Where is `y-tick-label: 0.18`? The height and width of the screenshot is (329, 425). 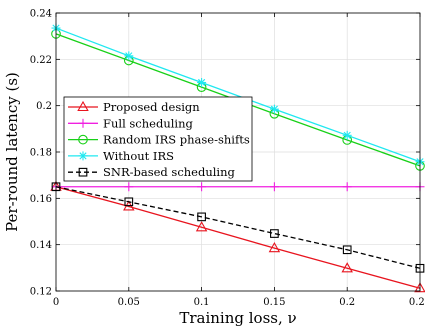 y-tick-label: 0.18 is located at coordinates (41, 153).